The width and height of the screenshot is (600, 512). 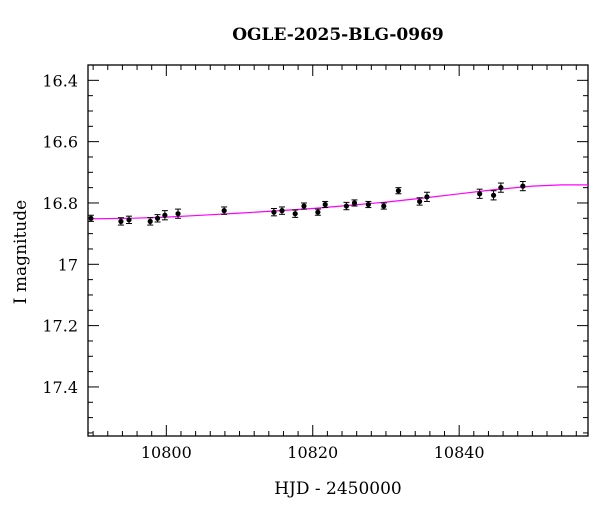 I want to click on y-tick-label: 16.6, so click(x=60, y=142).